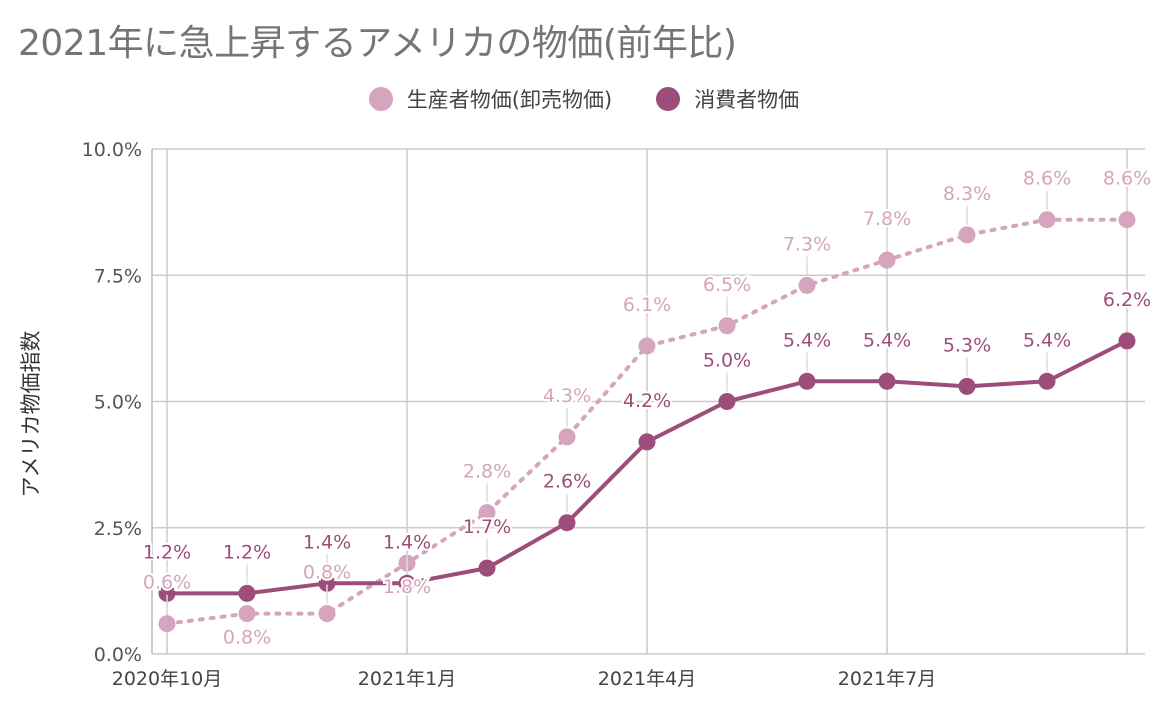 The width and height of the screenshot is (1168, 708). What do you see at coordinates (380, 99) in the screenshot?
I see `legend-swatch-producer` at bounding box center [380, 99].